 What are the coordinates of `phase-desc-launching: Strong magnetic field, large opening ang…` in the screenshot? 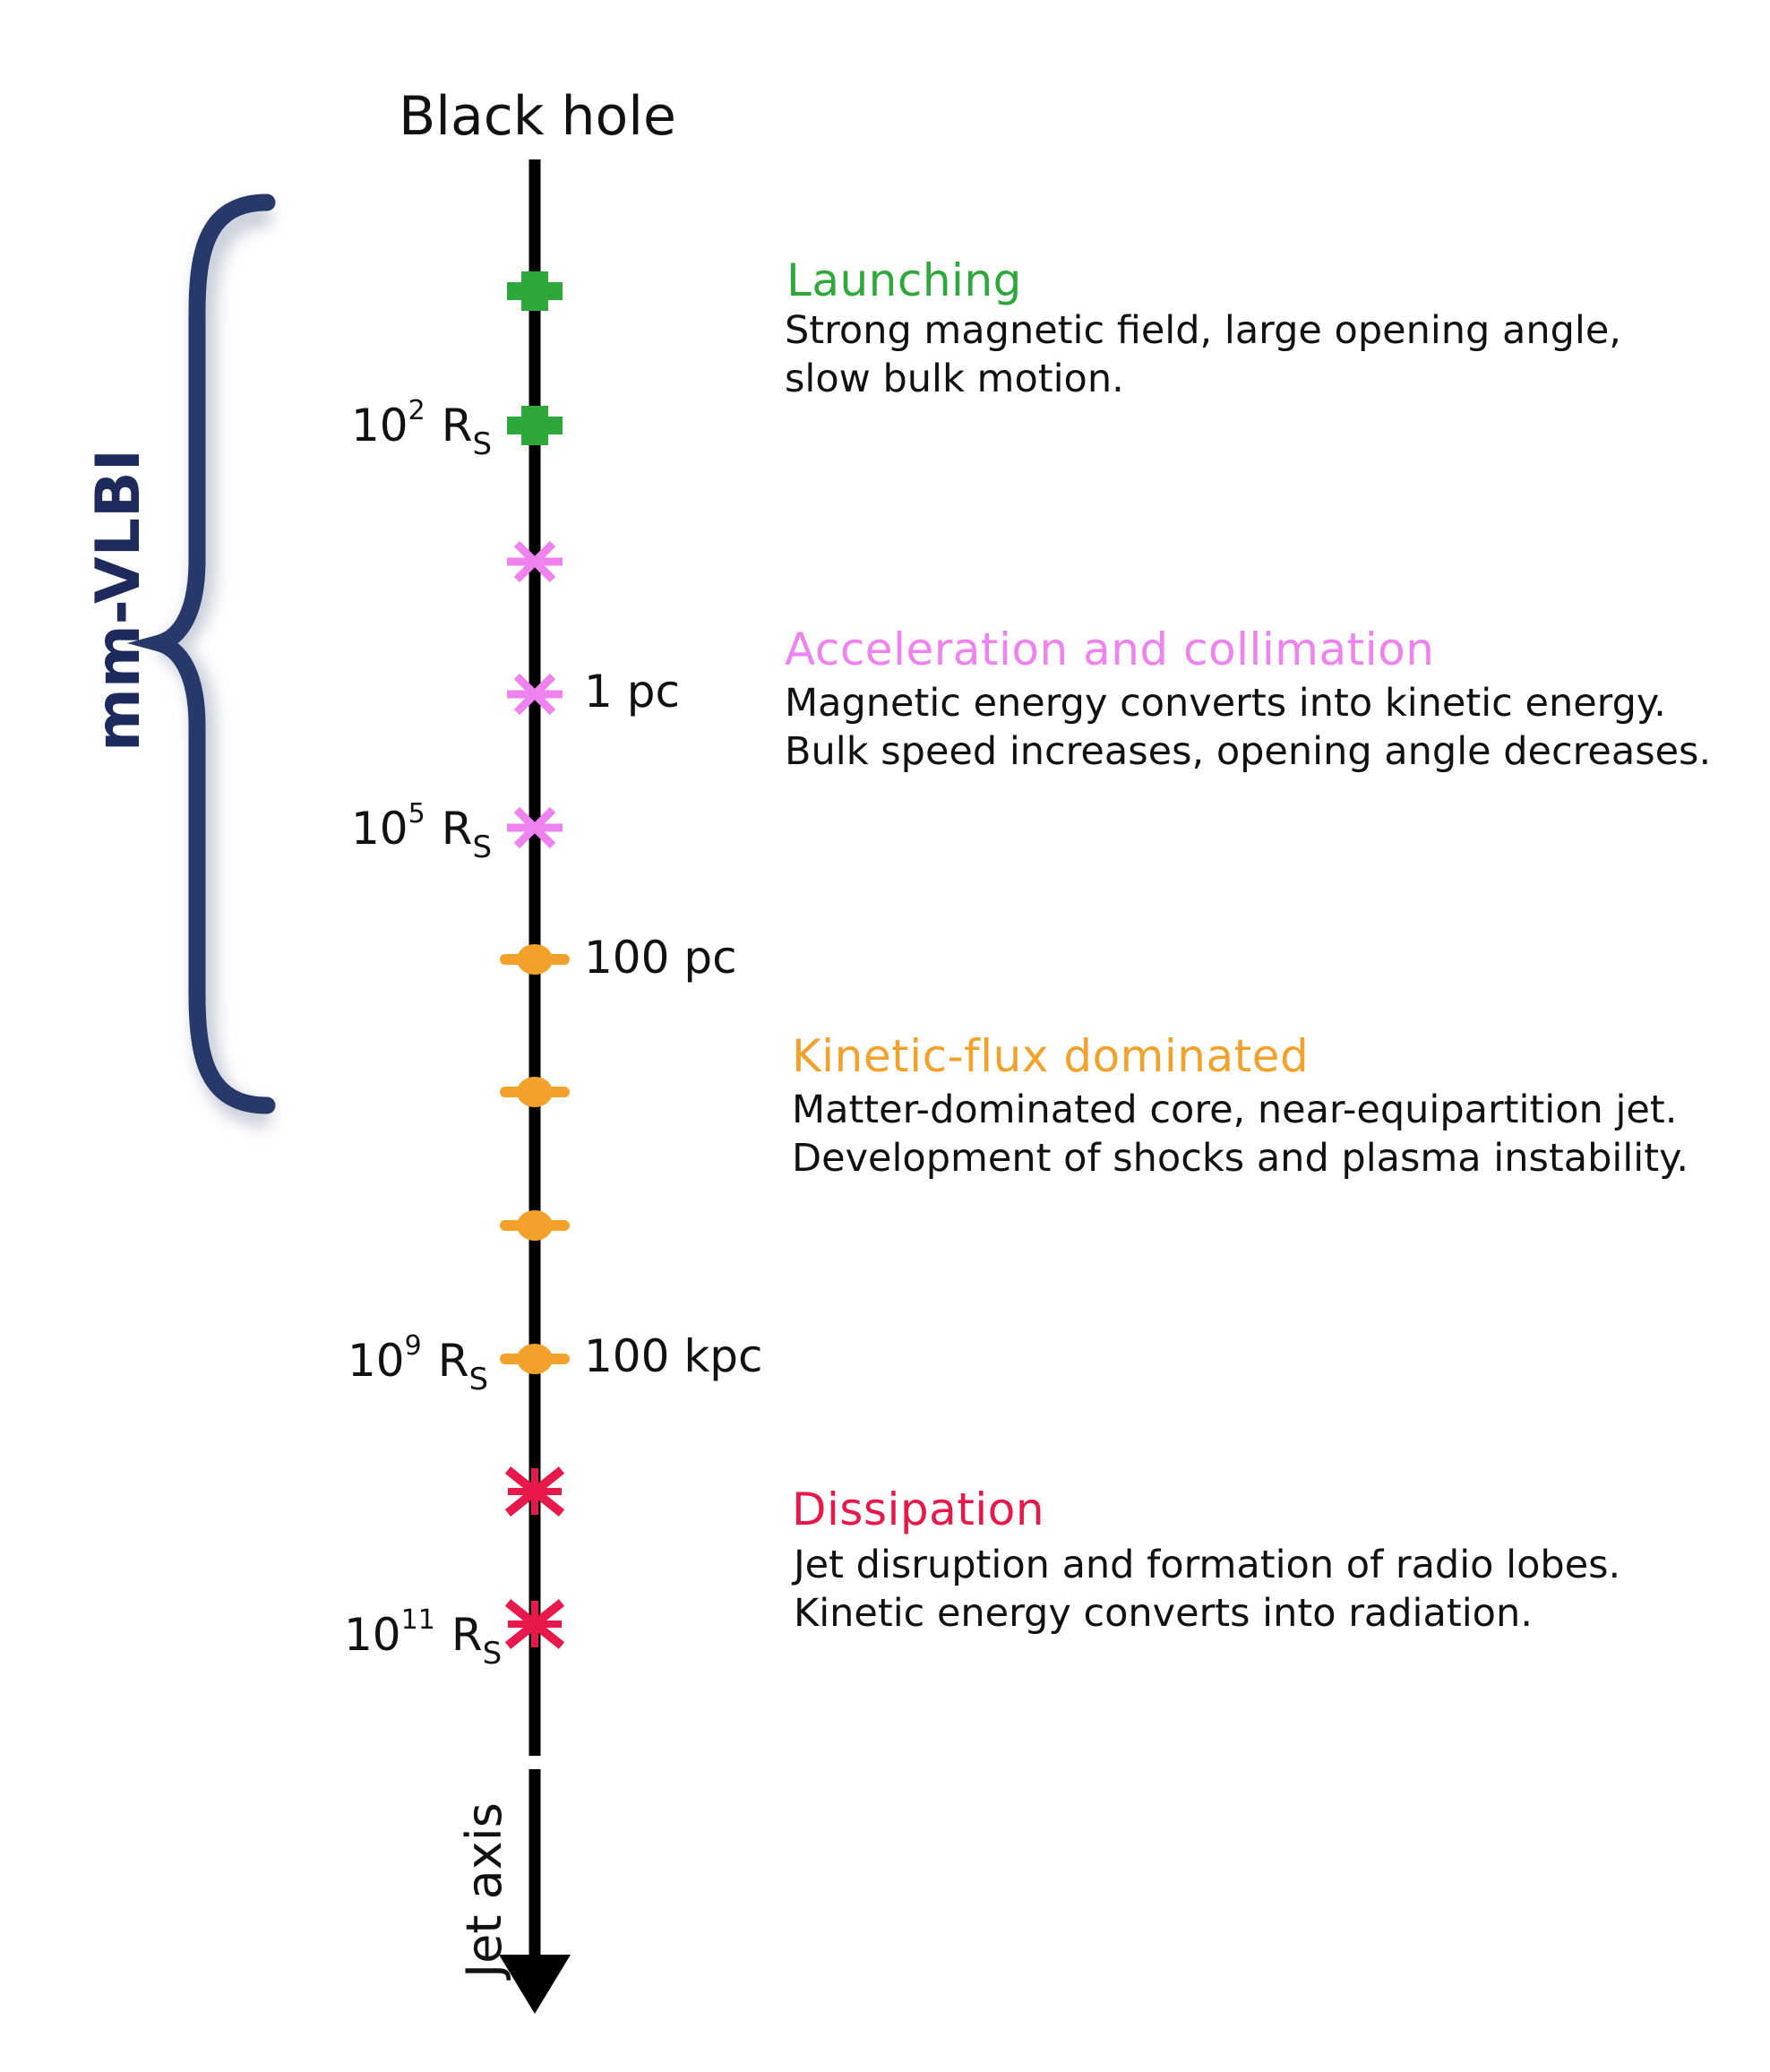 It's located at (1203, 355).